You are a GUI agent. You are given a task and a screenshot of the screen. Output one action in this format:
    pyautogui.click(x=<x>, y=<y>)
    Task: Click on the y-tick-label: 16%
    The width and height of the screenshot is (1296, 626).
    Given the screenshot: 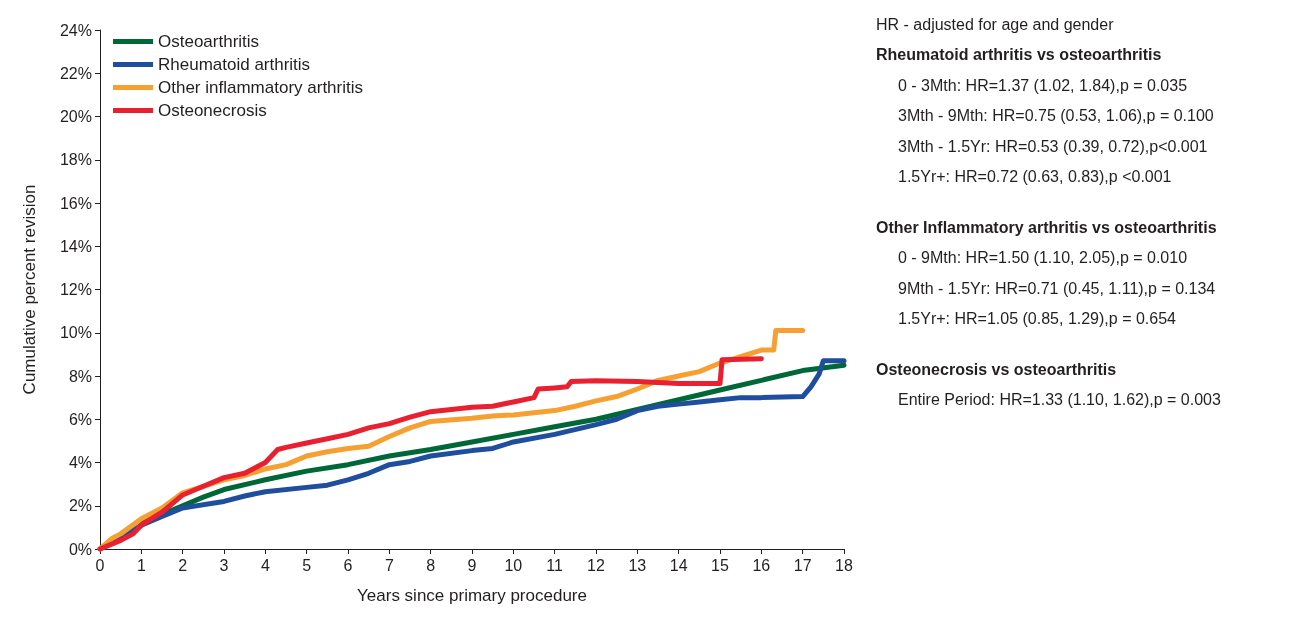 What is the action you would take?
    pyautogui.click(x=75, y=203)
    